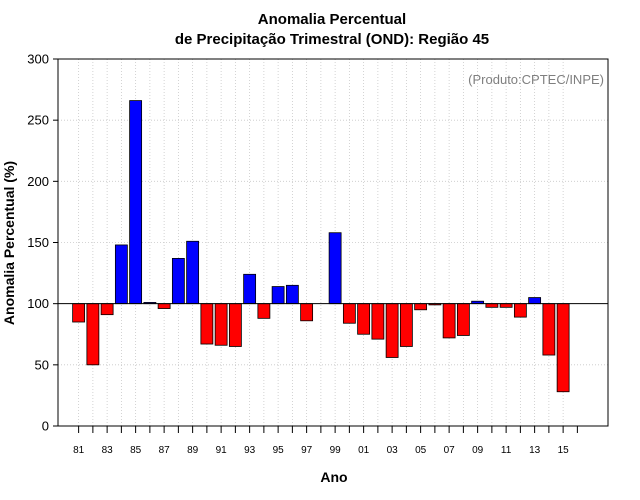  Describe the element at coordinates (38, 242) in the screenshot. I see `y-tick-label: 150` at that location.